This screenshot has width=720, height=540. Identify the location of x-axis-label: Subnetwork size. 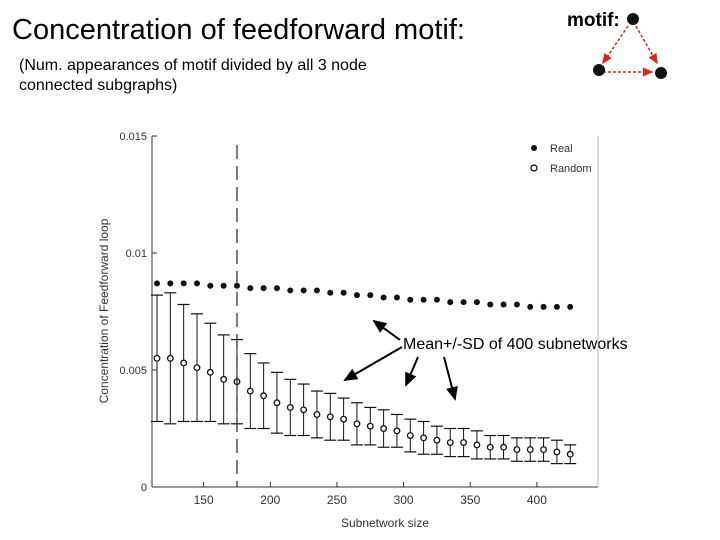
(385, 523).